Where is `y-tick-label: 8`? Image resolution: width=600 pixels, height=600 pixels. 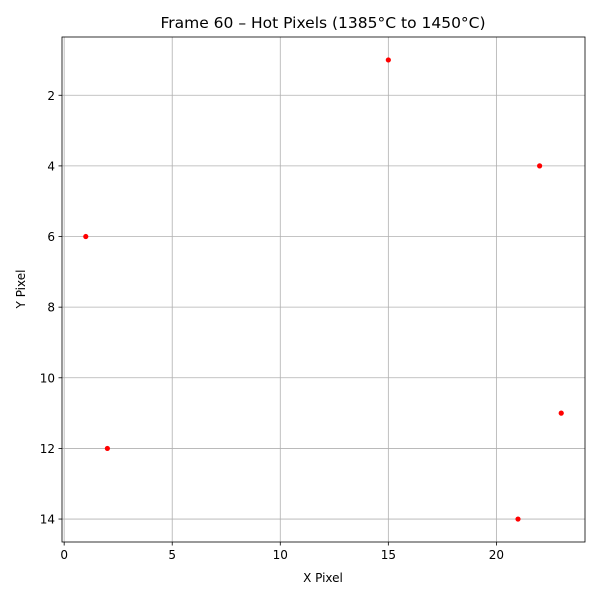 y-tick-label: 8 is located at coordinates (51, 308).